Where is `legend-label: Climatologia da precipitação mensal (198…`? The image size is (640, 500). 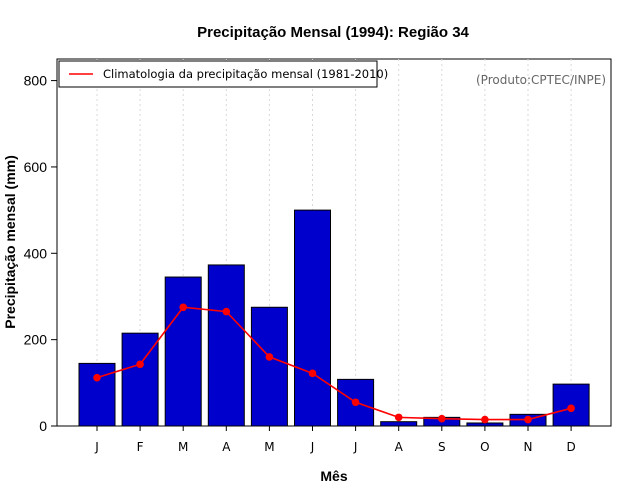 legend-label: Climatologia da precipitação mensal (198… is located at coordinates (245, 74).